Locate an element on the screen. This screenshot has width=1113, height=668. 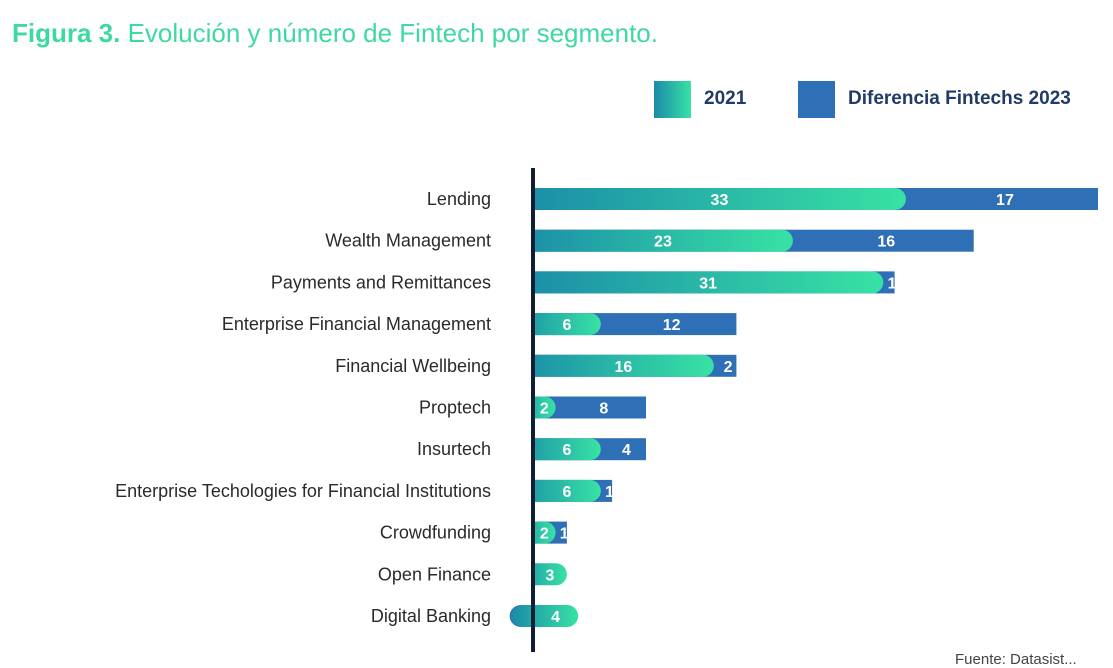
category-label-insurtech: Insurtech is located at coordinates (454, 449).